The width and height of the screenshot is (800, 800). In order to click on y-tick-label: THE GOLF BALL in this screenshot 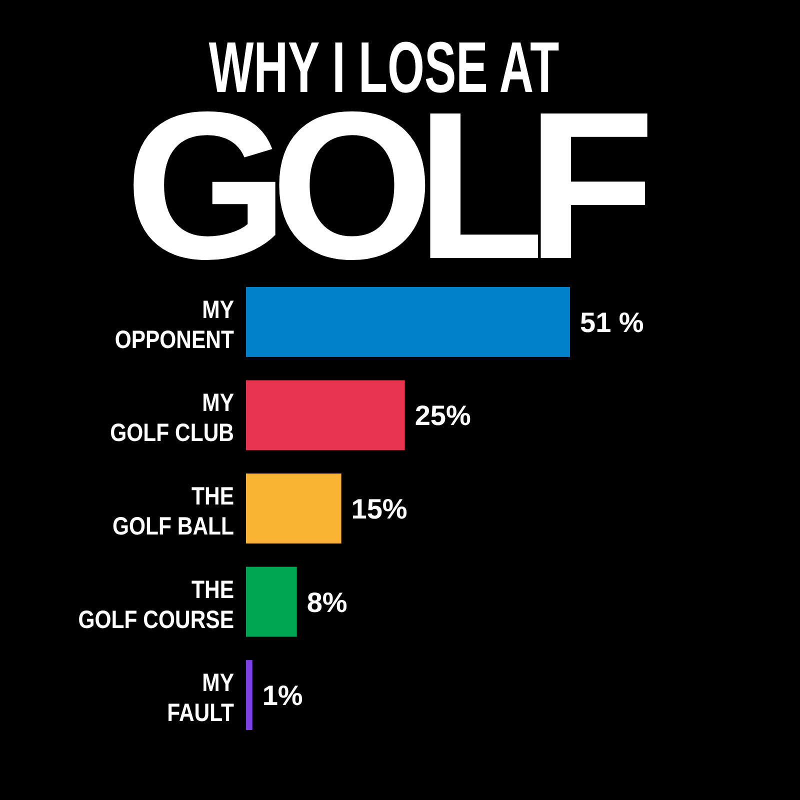, I will do `click(173, 511)`.